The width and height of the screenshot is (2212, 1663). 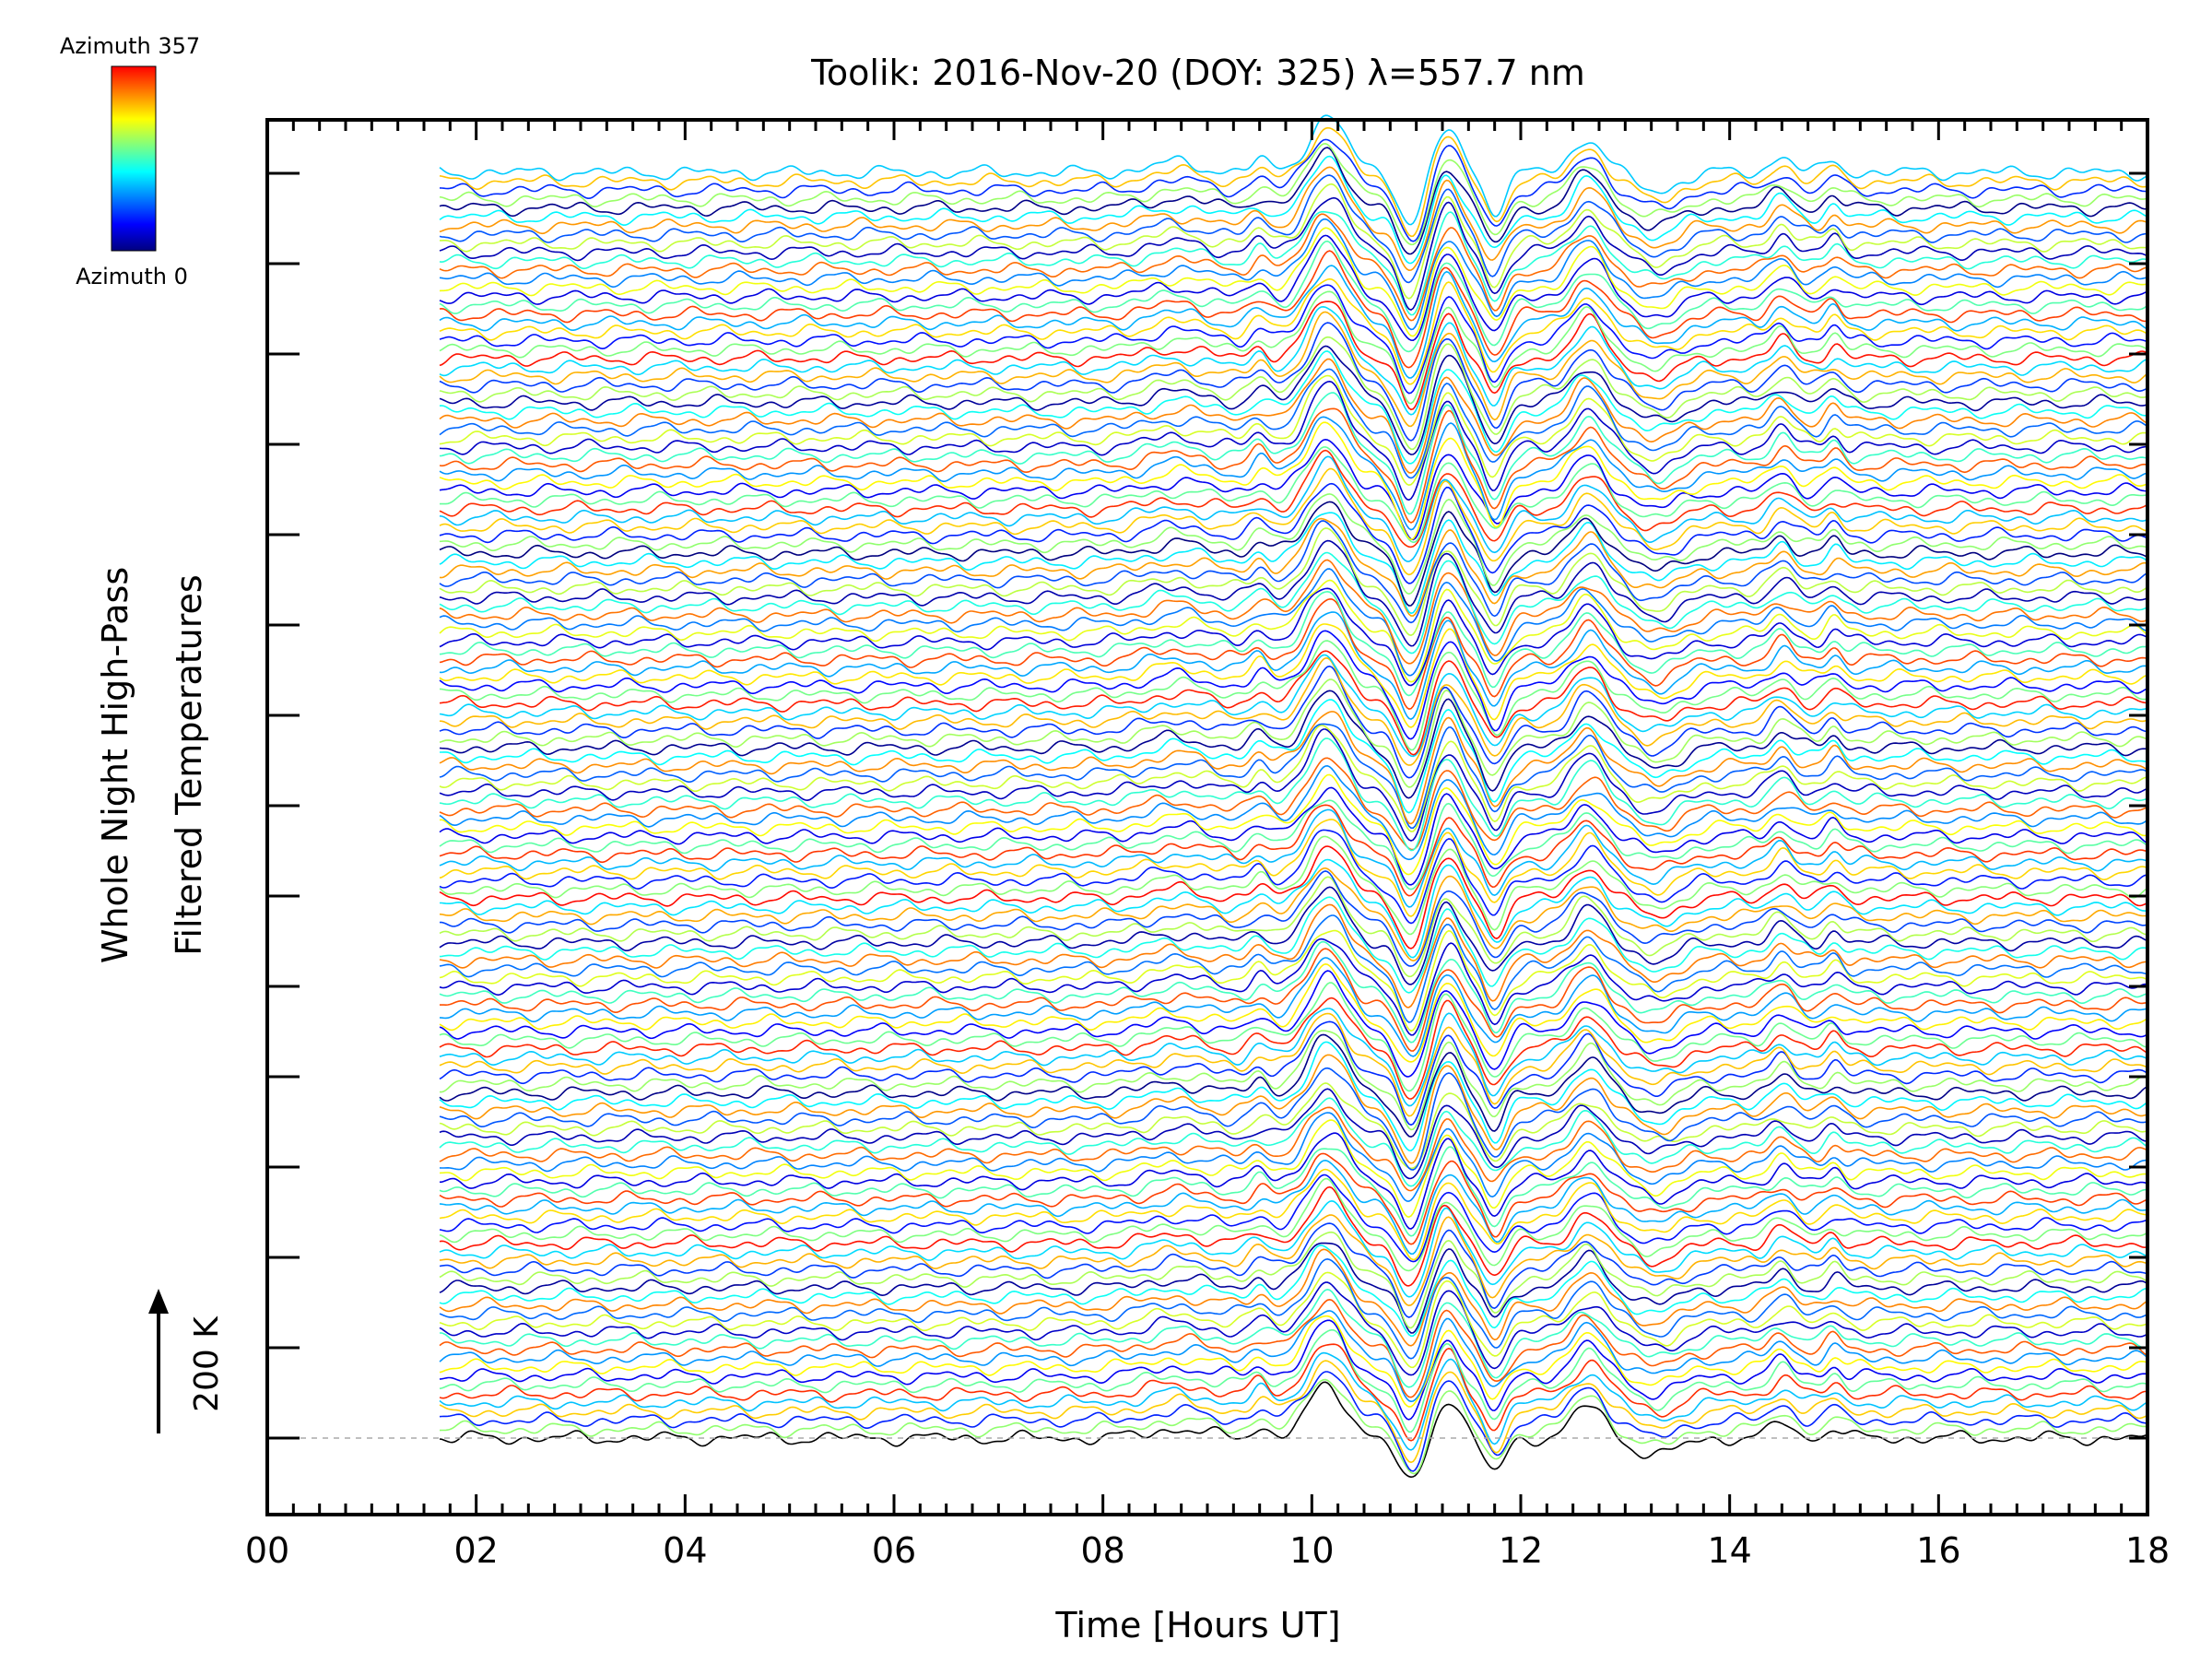 I want to click on x-tick-label: 08, so click(x=1102, y=1550).